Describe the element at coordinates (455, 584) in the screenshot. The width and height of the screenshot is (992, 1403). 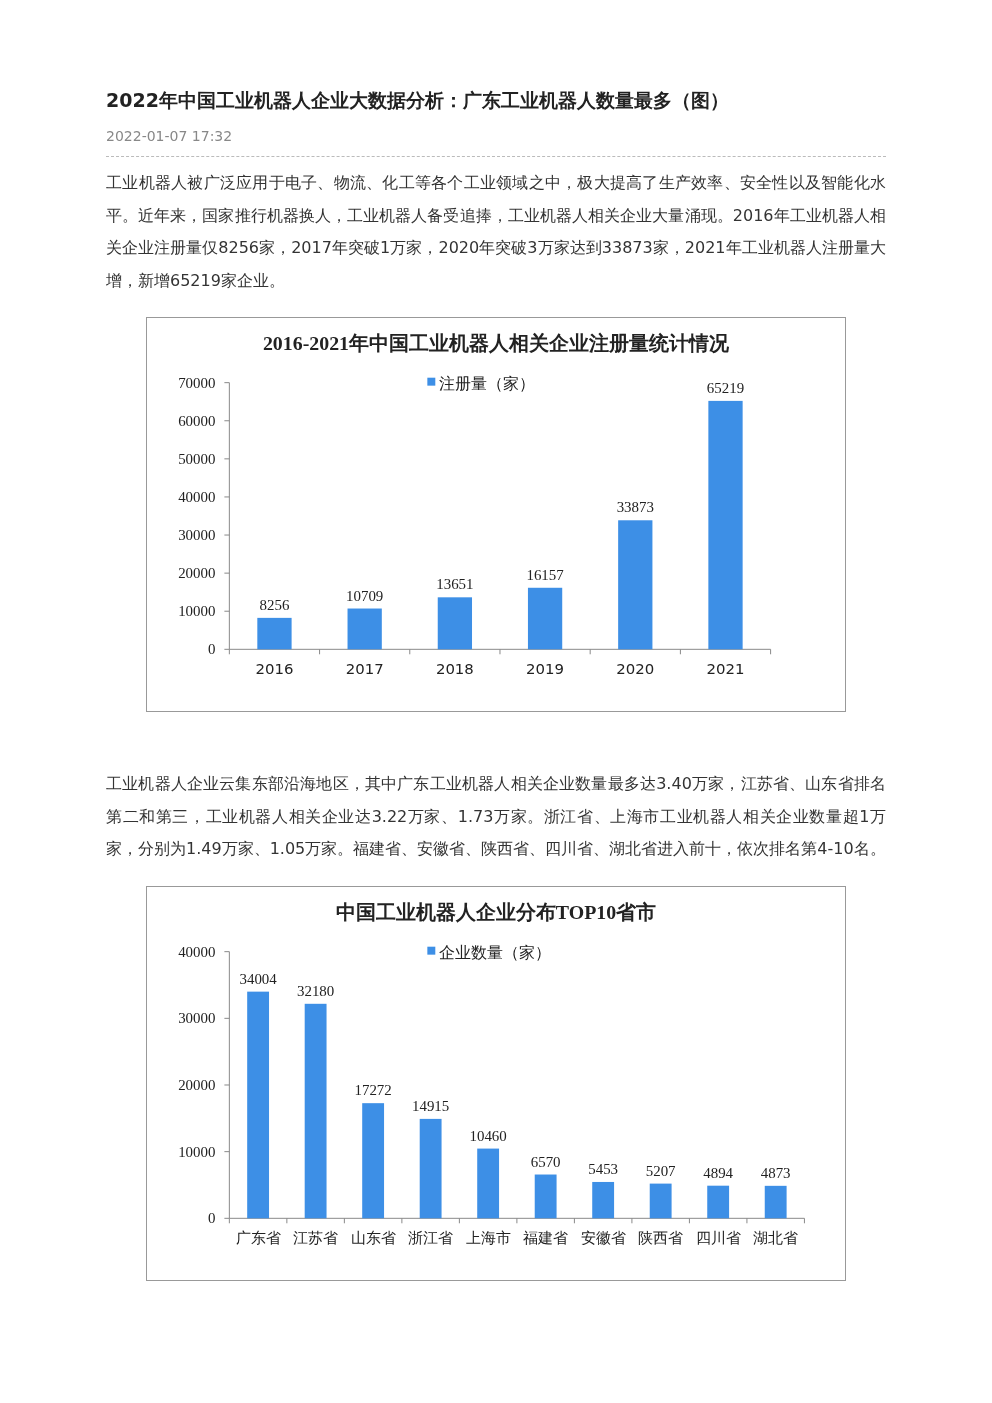
I see `data-label: 13651` at that location.